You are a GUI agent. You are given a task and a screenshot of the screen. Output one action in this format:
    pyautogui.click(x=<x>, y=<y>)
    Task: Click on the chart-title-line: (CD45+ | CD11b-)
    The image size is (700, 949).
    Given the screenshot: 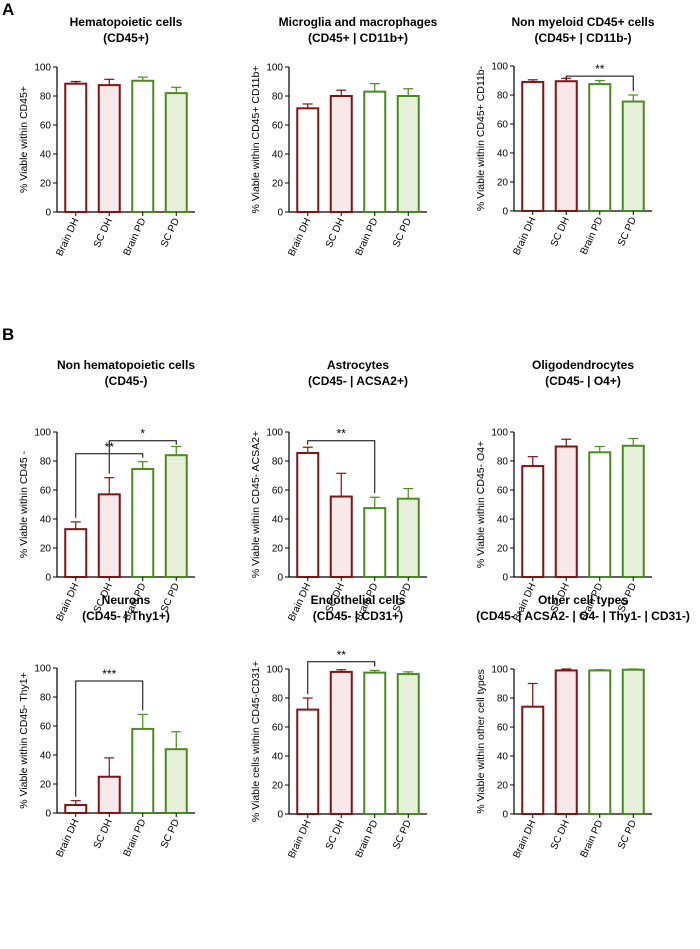 What is the action you would take?
    pyautogui.click(x=582, y=38)
    